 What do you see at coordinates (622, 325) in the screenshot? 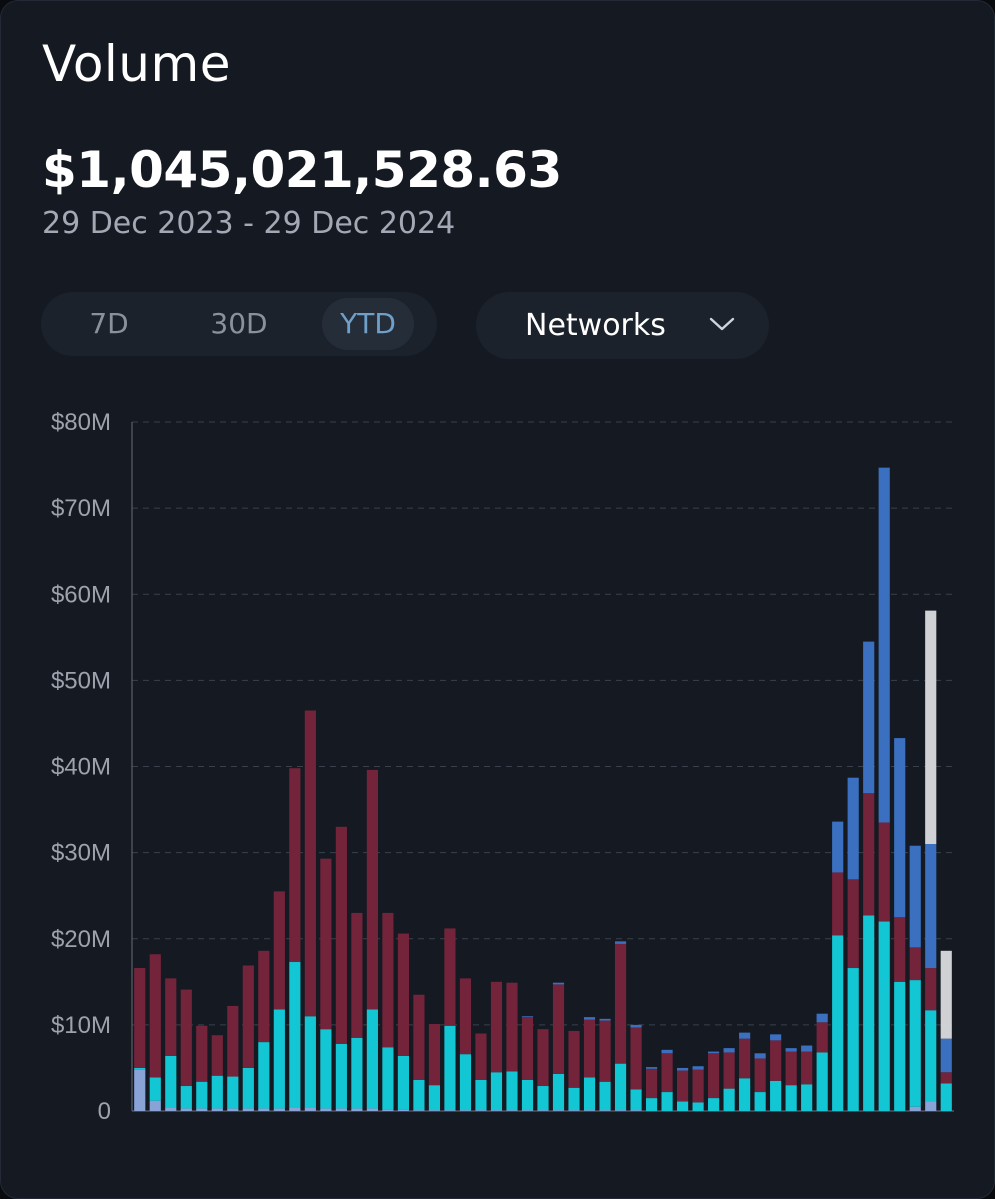
I see `networks-dropdown: Networks` at bounding box center [622, 325].